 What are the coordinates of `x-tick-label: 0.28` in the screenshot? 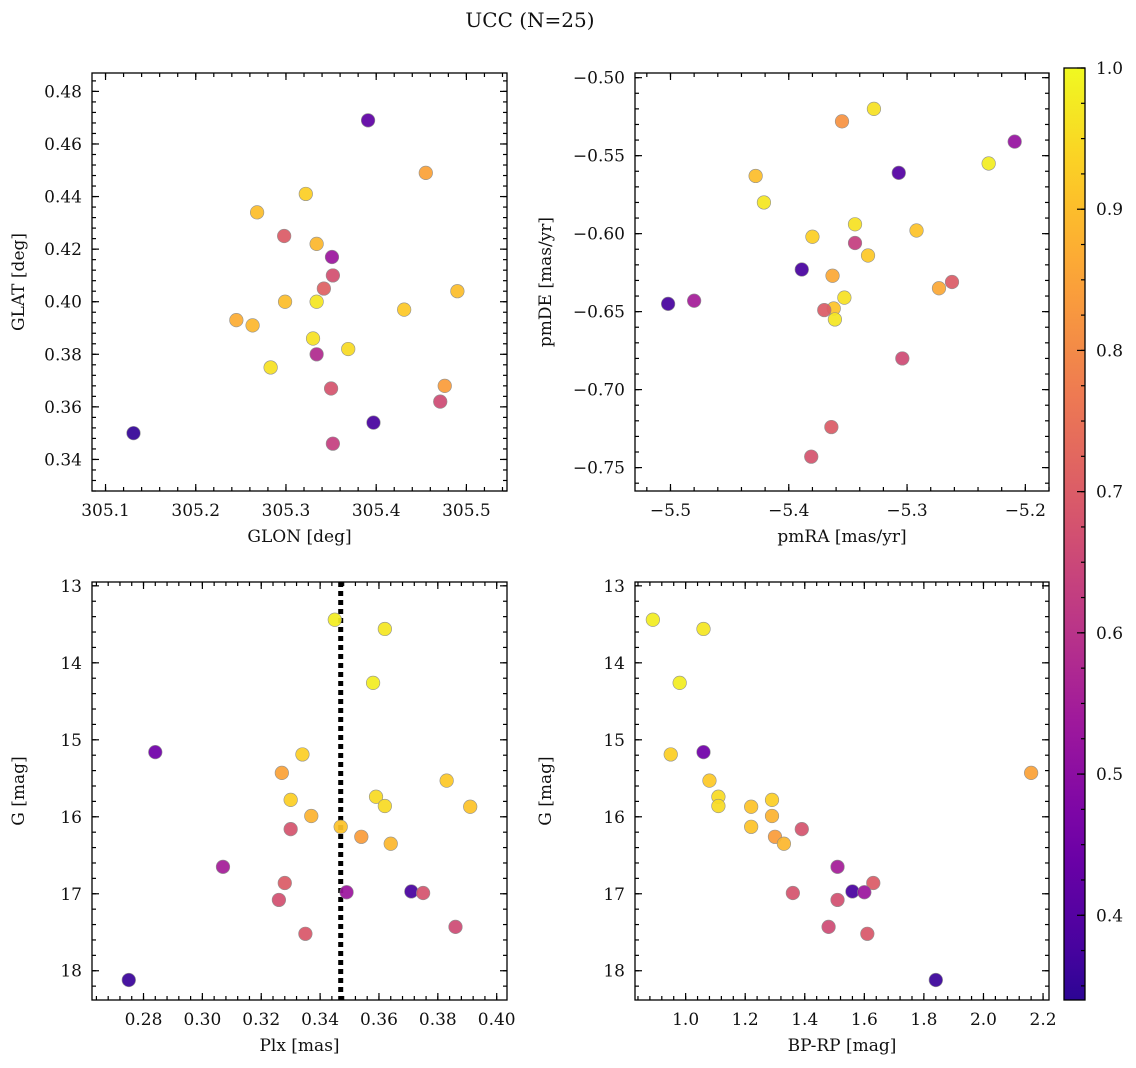 It's located at (144, 1020).